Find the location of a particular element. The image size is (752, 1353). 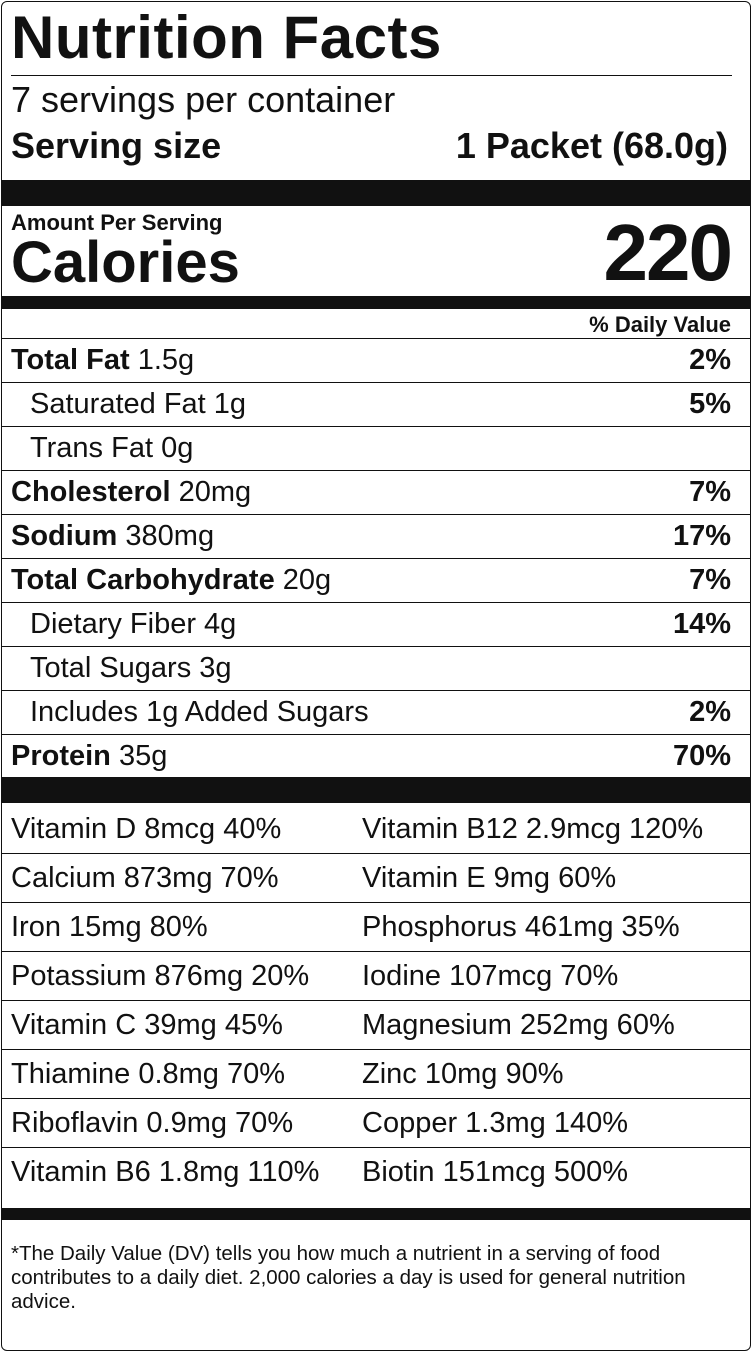

nutrient-name: Protein 35g is located at coordinates (89, 756).